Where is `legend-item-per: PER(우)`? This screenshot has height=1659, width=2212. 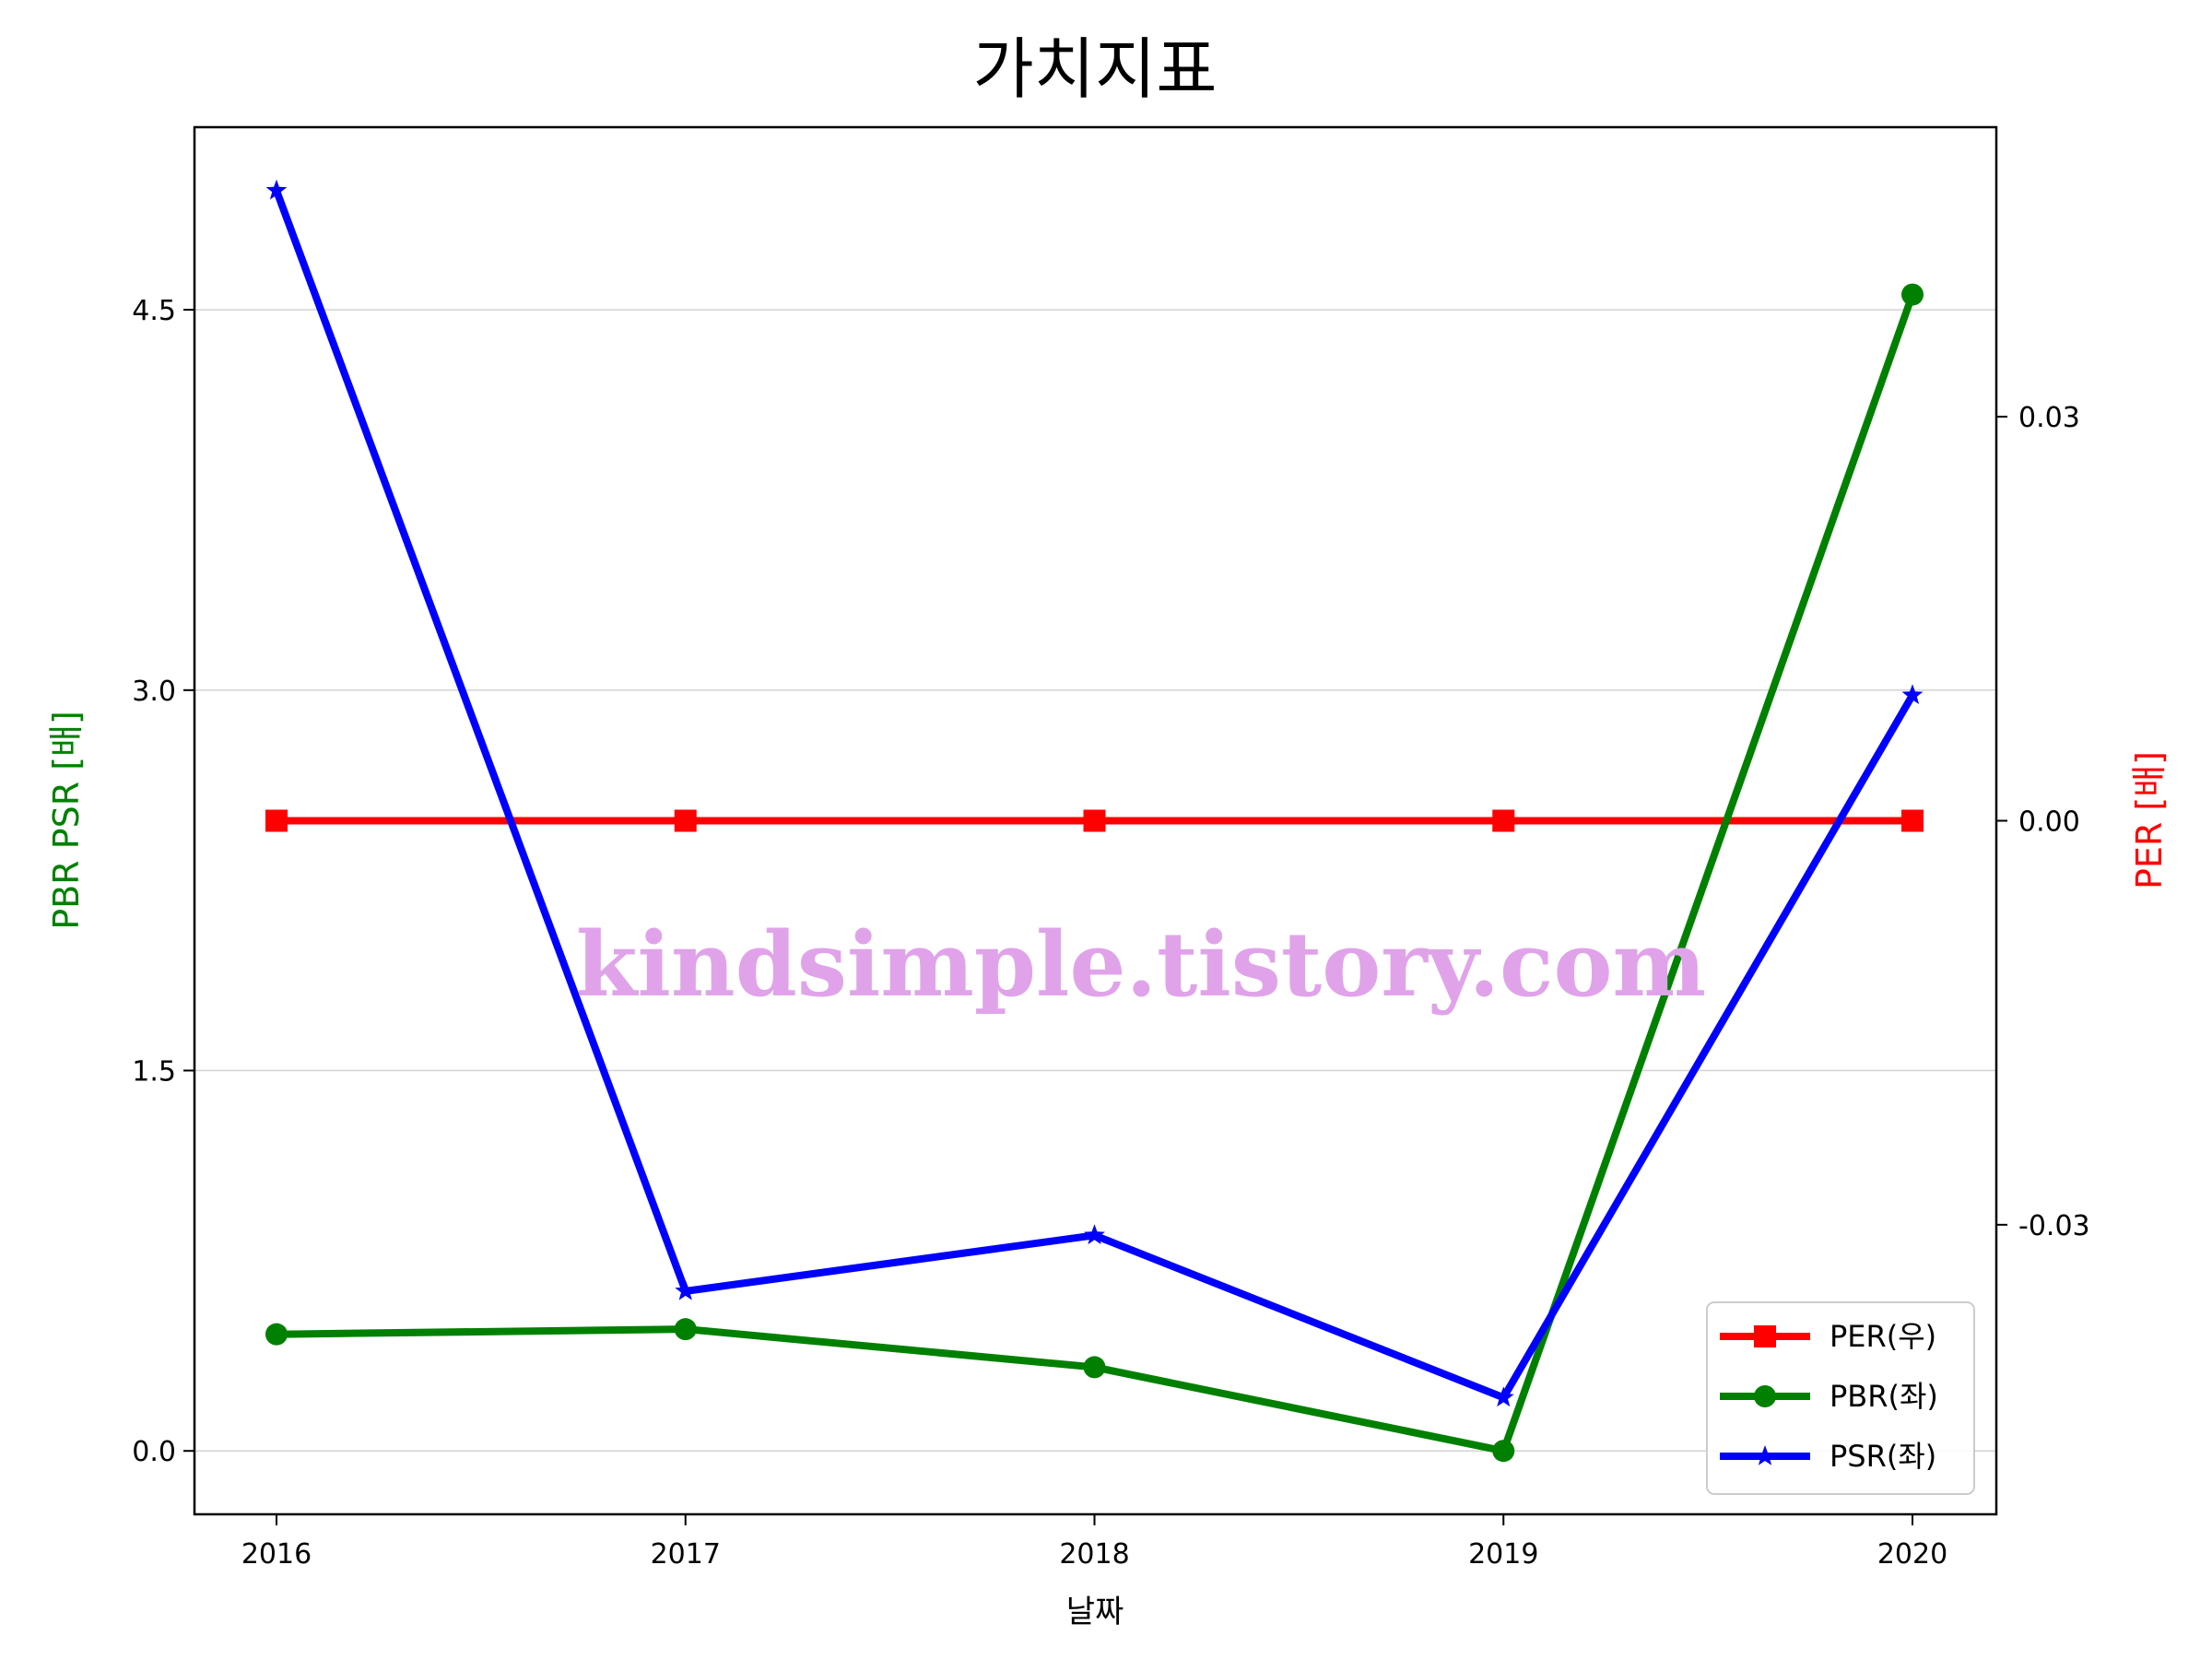
legend-item-per: PER(우) is located at coordinates (1828, 1336).